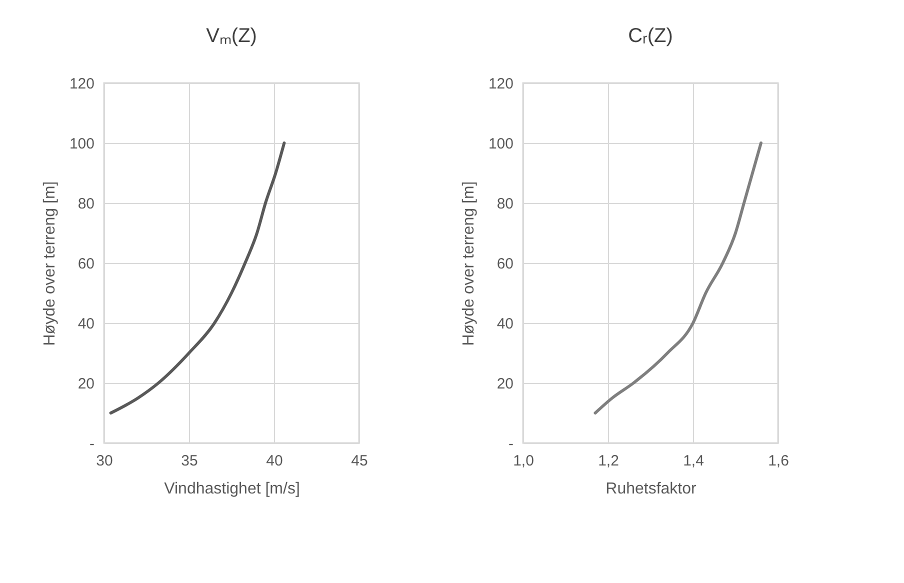 Image resolution: width=904 pixels, height=583 pixels. What do you see at coordinates (523, 461) in the screenshot?
I see `x-tick-label: 1,0` at bounding box center [523, 461].